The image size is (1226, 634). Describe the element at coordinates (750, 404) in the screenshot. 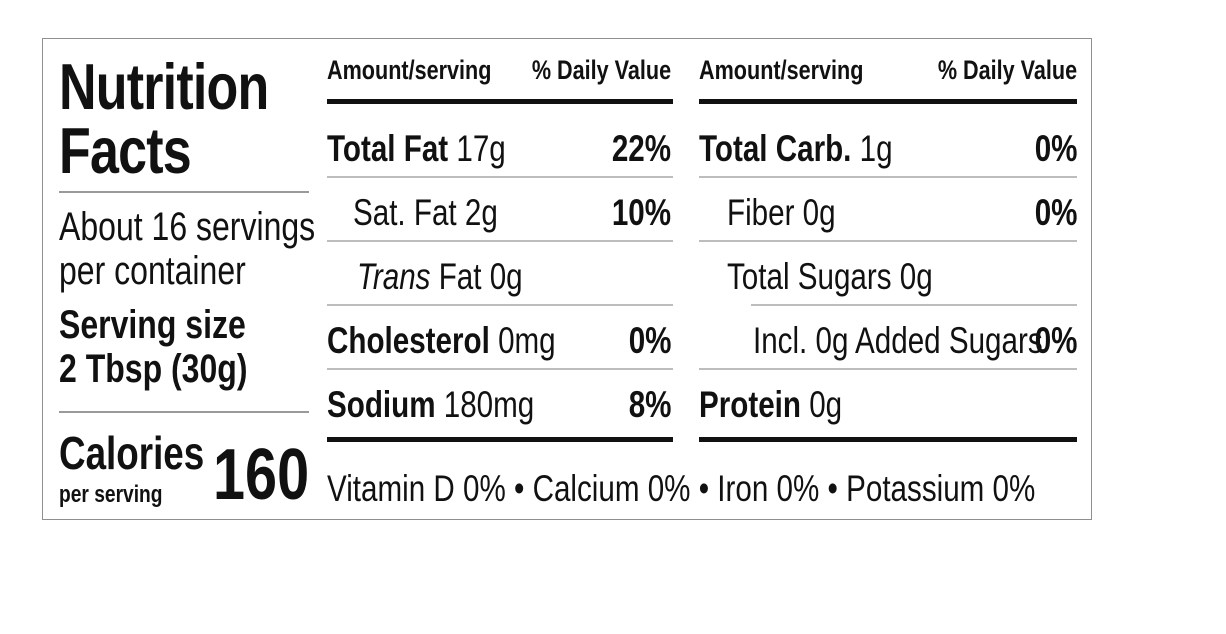

I see `protein-name: Protein` at that location.